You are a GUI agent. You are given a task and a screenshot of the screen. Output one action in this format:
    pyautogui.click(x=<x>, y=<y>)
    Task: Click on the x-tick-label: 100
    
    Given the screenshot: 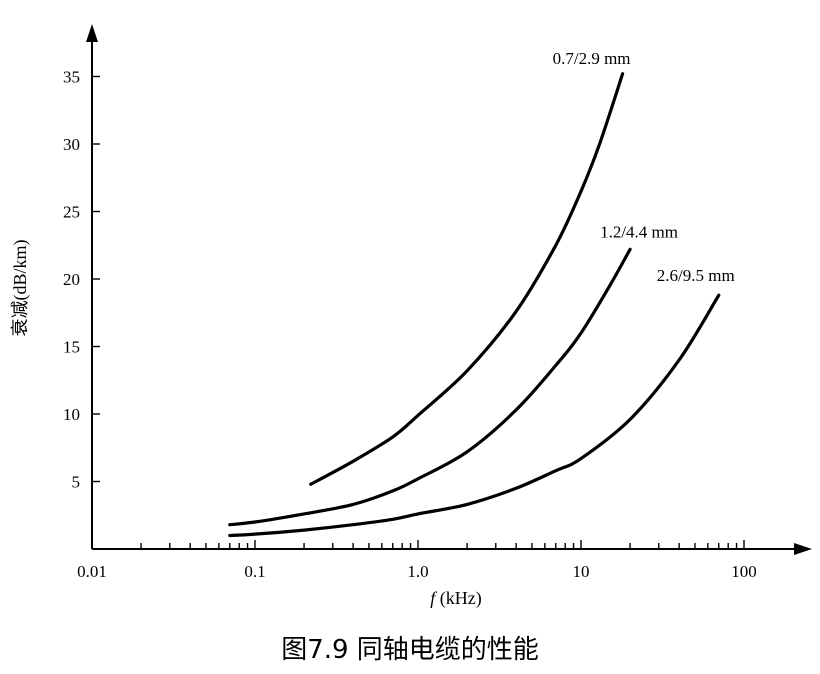 What is the action you would take?
    pyautogui.click(x=744, y=571)
    